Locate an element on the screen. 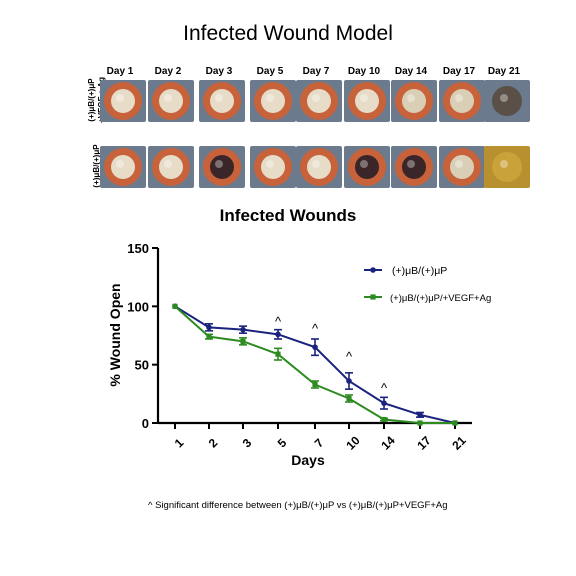 The width and height of the screenshot is (576, 576). x-tick-label: 10 is located at coordinates (353, 443).